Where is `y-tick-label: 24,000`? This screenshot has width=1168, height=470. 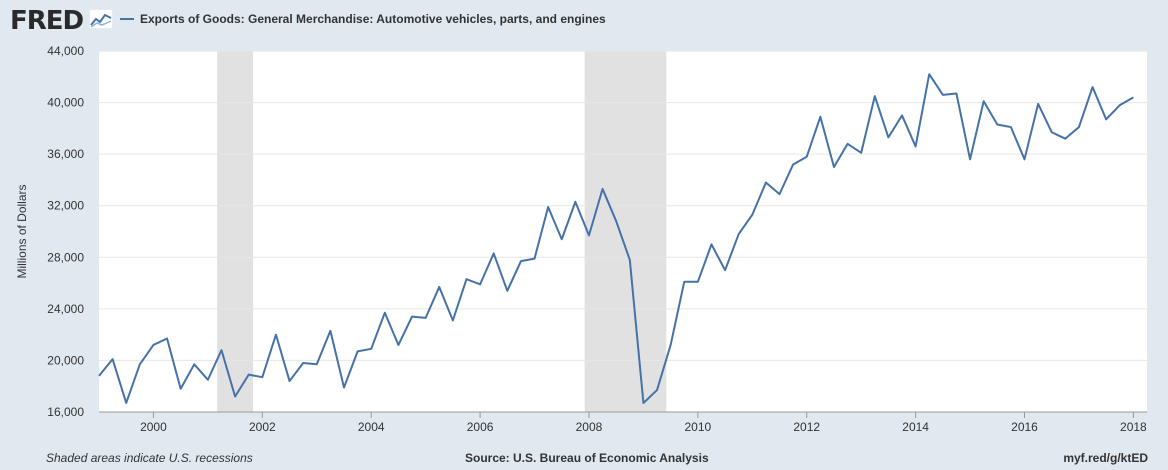 y-tick-label: 24,000 is located at coordinates (65, 309).